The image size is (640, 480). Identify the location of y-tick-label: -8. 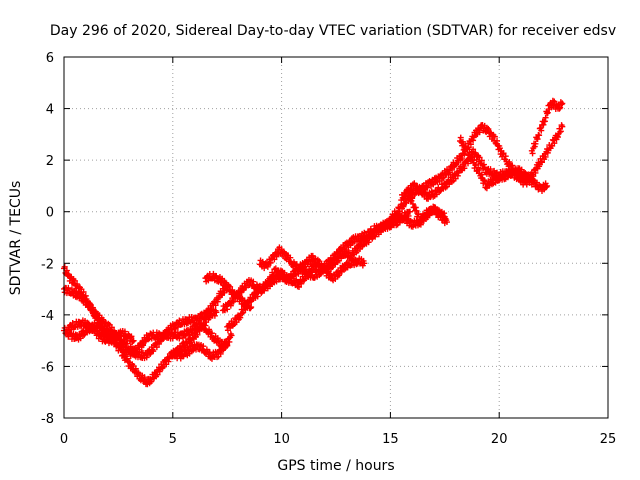
(47, 419).